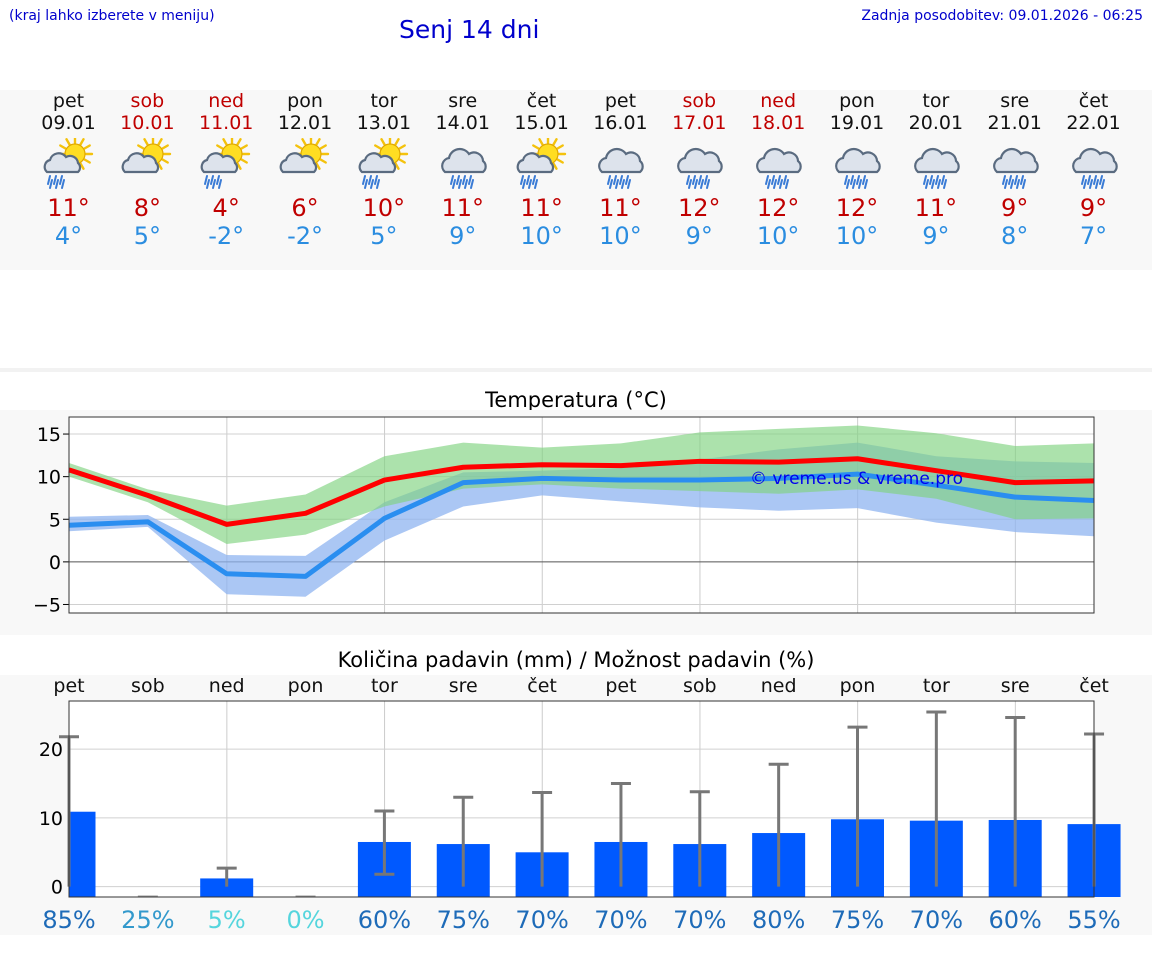 The height and width of the screenshot is (975, 1152). I want to click on max-range-band, so click(582, 484).